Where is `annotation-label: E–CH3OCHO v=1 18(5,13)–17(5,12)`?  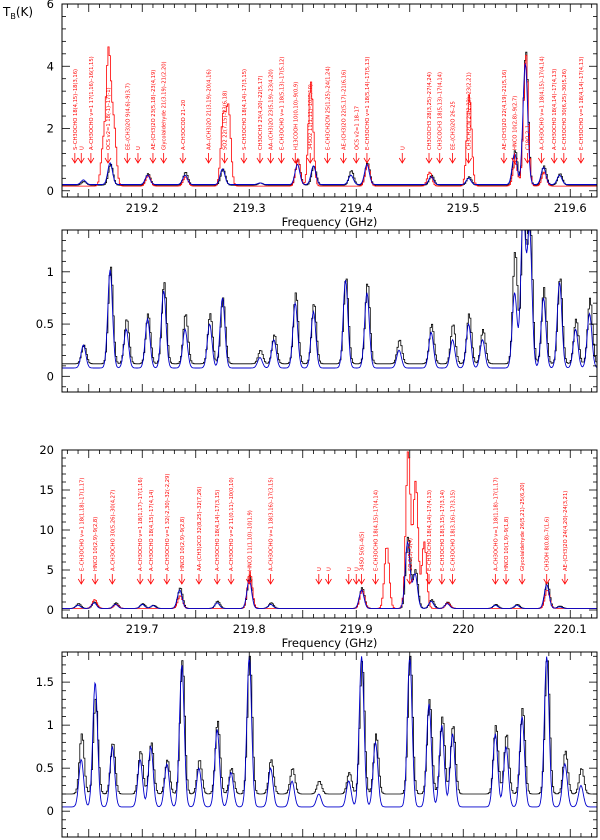
annotation-label: E–CH3OCHO v=1 18(5,13)–17(5,12) is located at coordinates (282, 103).